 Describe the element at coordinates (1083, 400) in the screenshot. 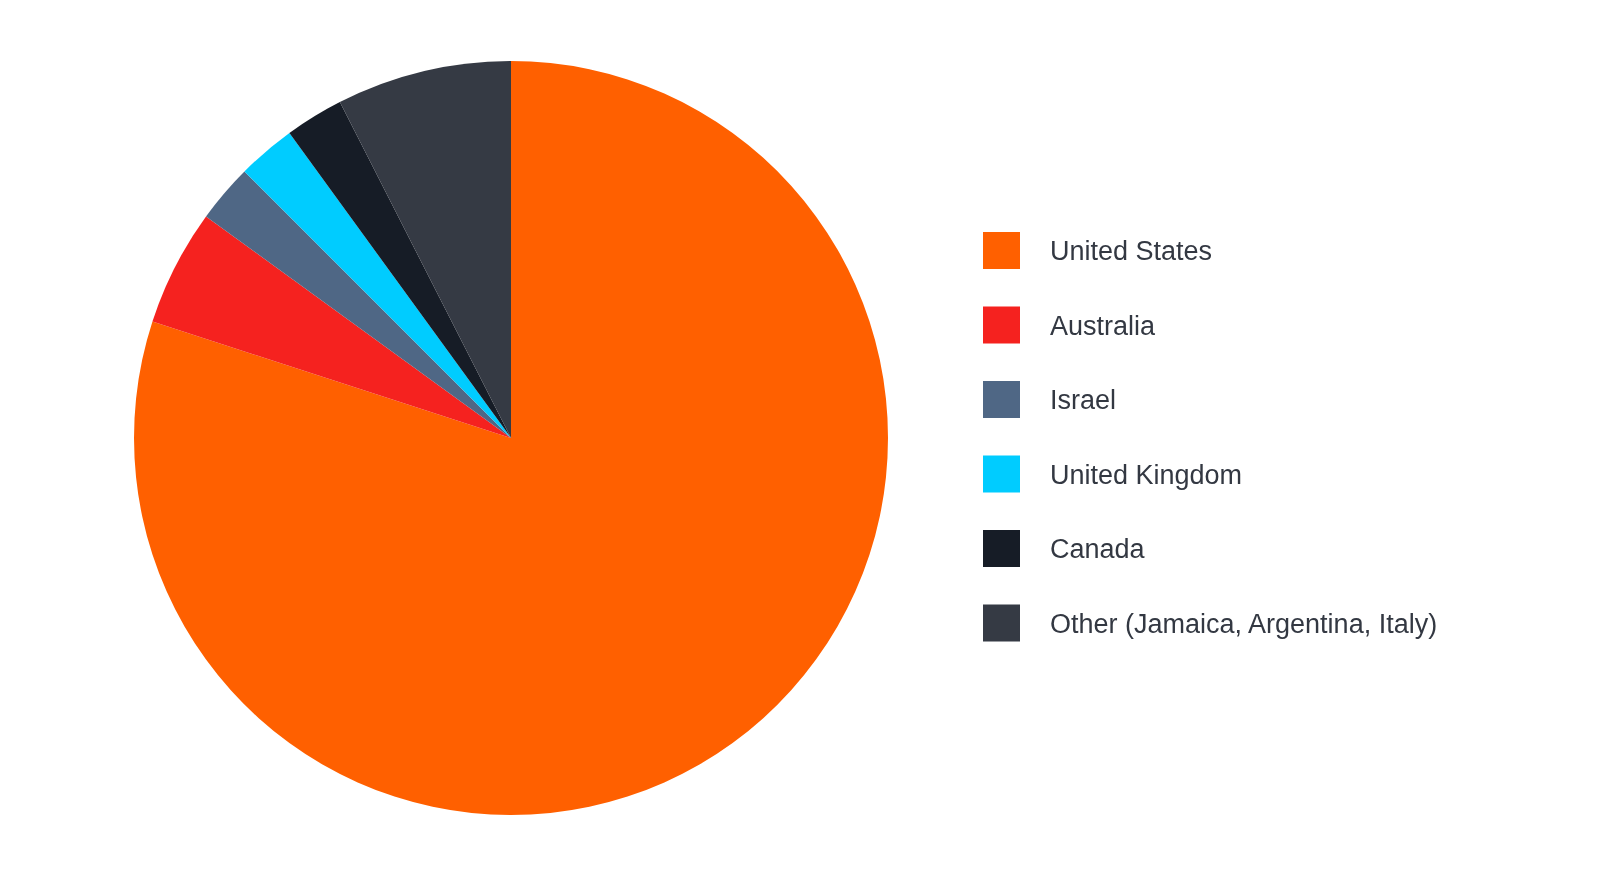

I see `legend-label: Israel` at that location.